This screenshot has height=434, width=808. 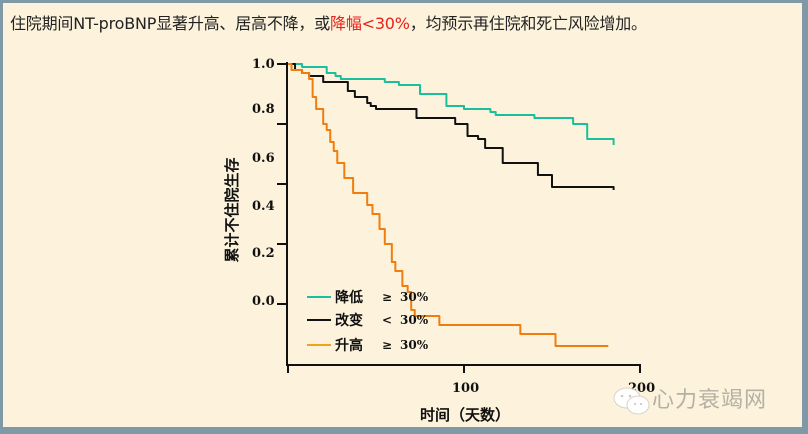 I want to click on y-tick-0.8: 0.8, so click(x=263, y=109).